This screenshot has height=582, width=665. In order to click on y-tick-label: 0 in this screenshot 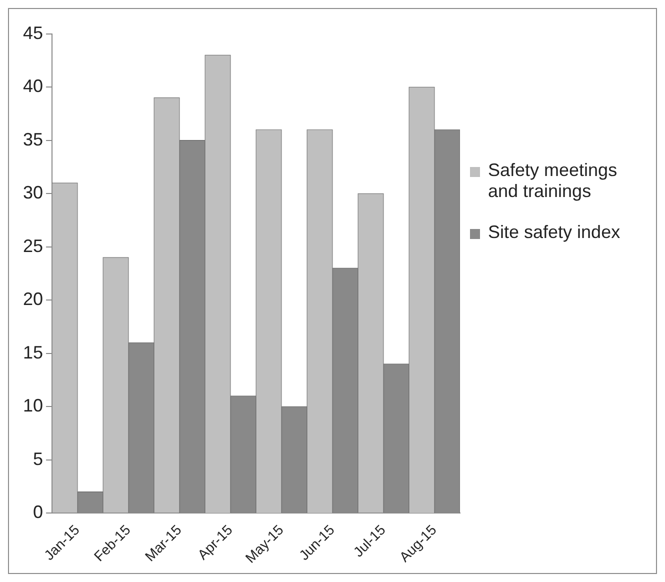, I will do `click(38, 512)`.